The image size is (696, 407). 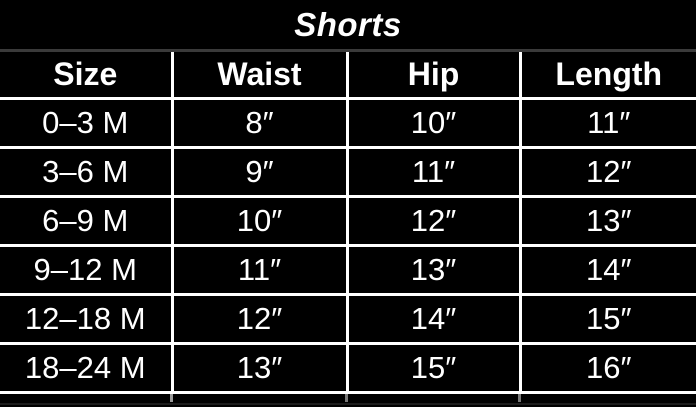 I want to click on measurement-cell: 9″, so click(x=259, y=172).